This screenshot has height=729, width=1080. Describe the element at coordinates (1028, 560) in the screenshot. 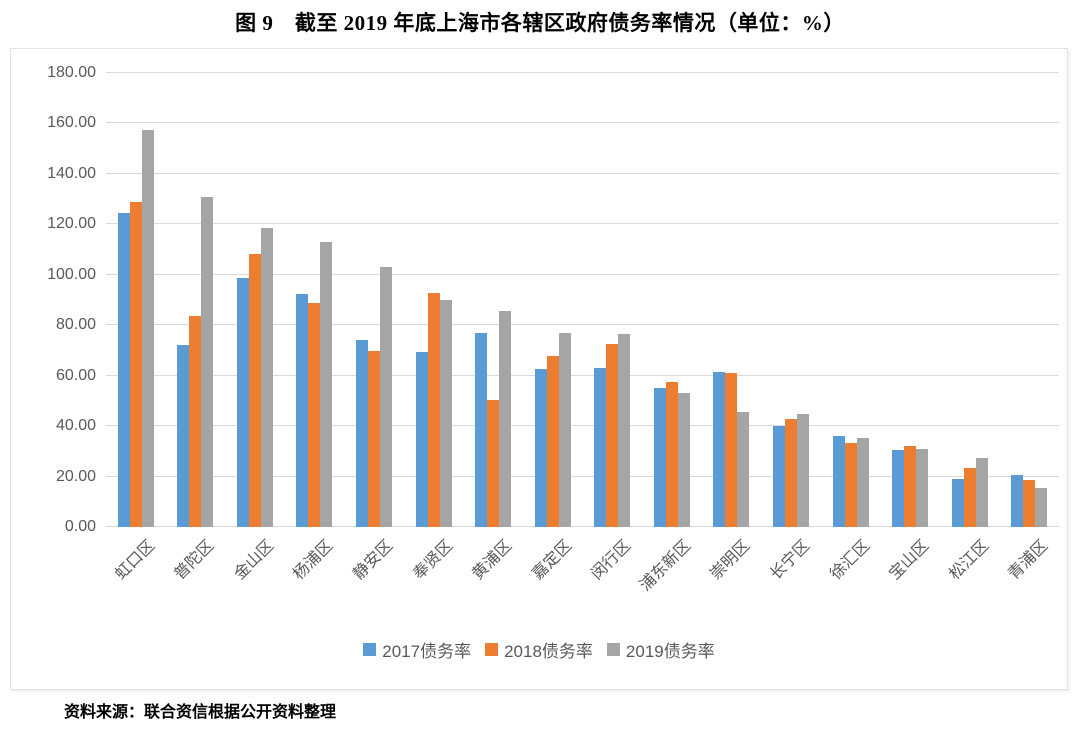

I see `x-category-label: 青浦区` at that location.